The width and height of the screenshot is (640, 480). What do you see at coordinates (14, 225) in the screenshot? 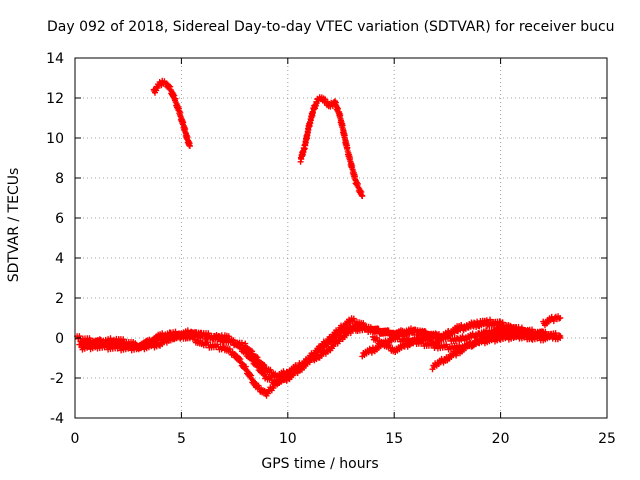
I see `y-axis-label: SDTVAR / TECUs` at bounding box center [14, 225].